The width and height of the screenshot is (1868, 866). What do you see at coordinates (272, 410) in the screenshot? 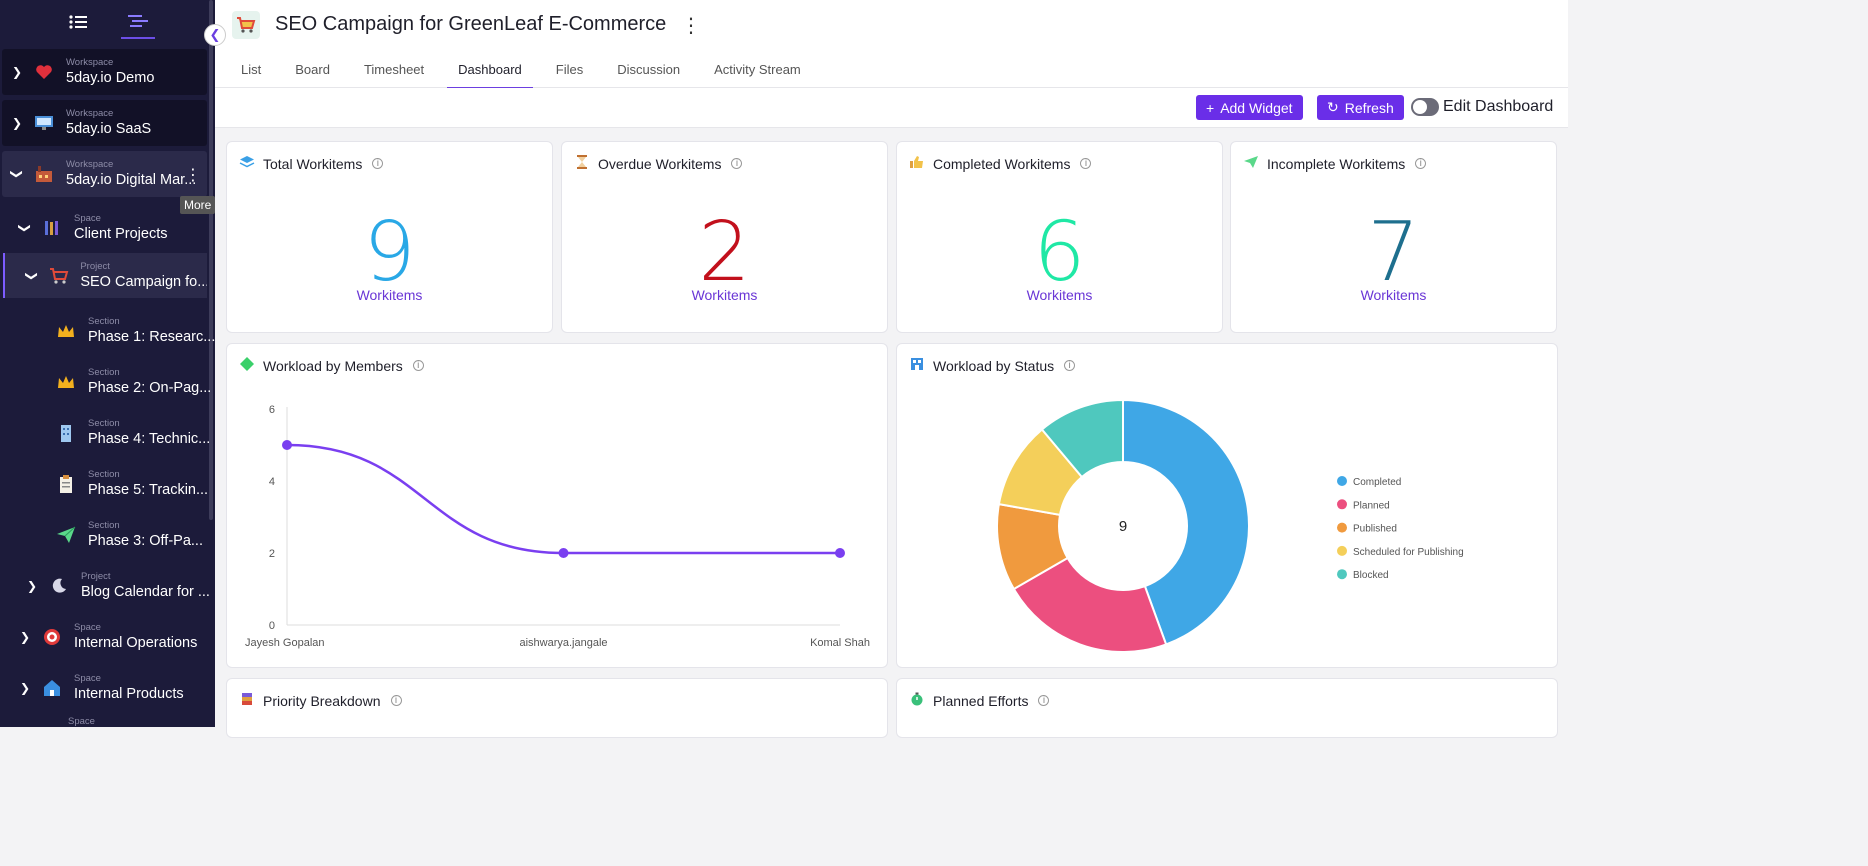
I see `y-tick-label: 6` at bounding box center [272, 410].